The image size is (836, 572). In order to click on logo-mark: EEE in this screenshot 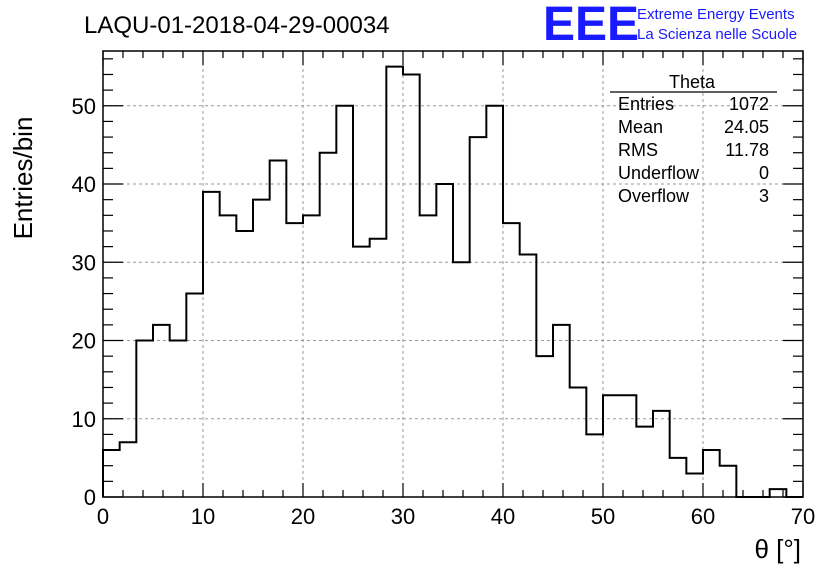, I will do `click(591, 25)`.